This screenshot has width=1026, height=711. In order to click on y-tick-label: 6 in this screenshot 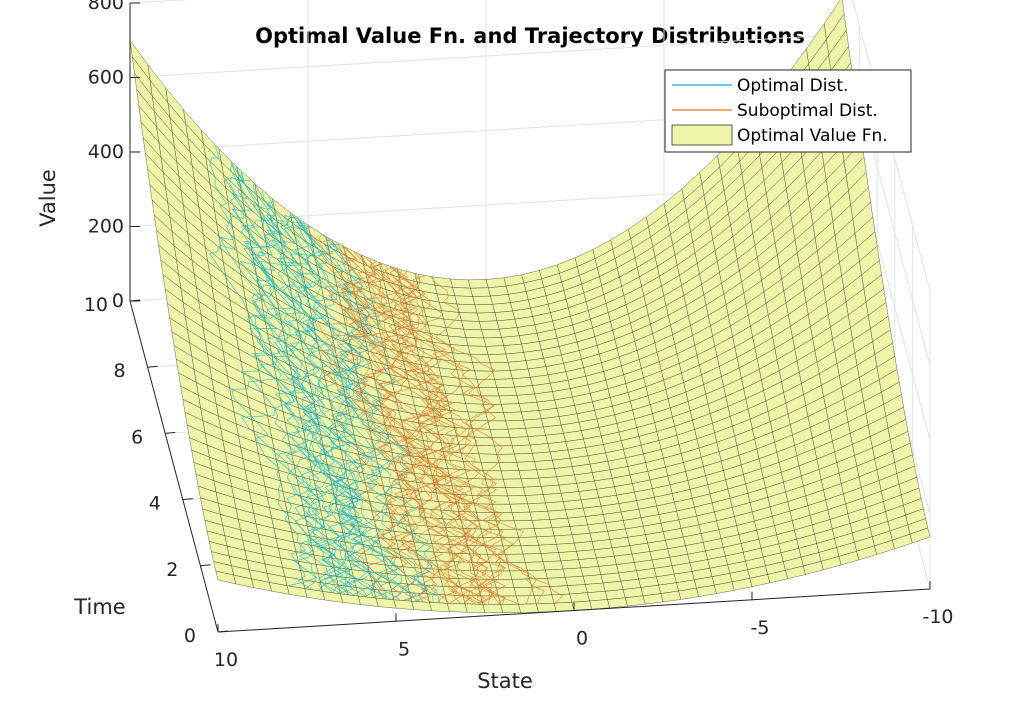, I will do `click(137, 437)`.